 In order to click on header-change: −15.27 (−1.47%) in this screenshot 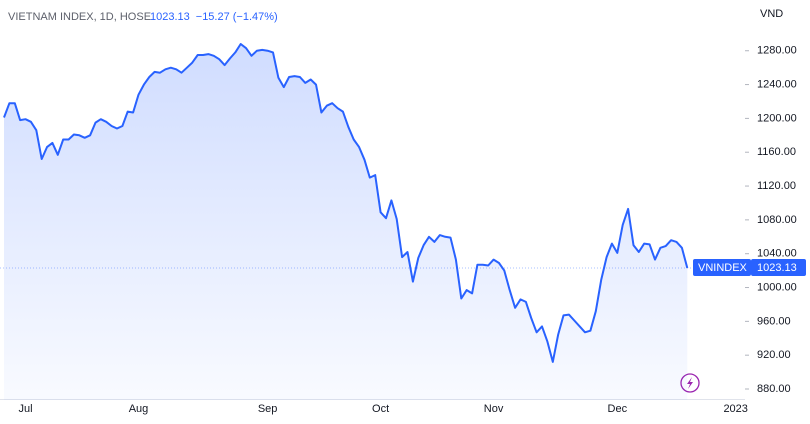, I will do `click(237, 17)`.